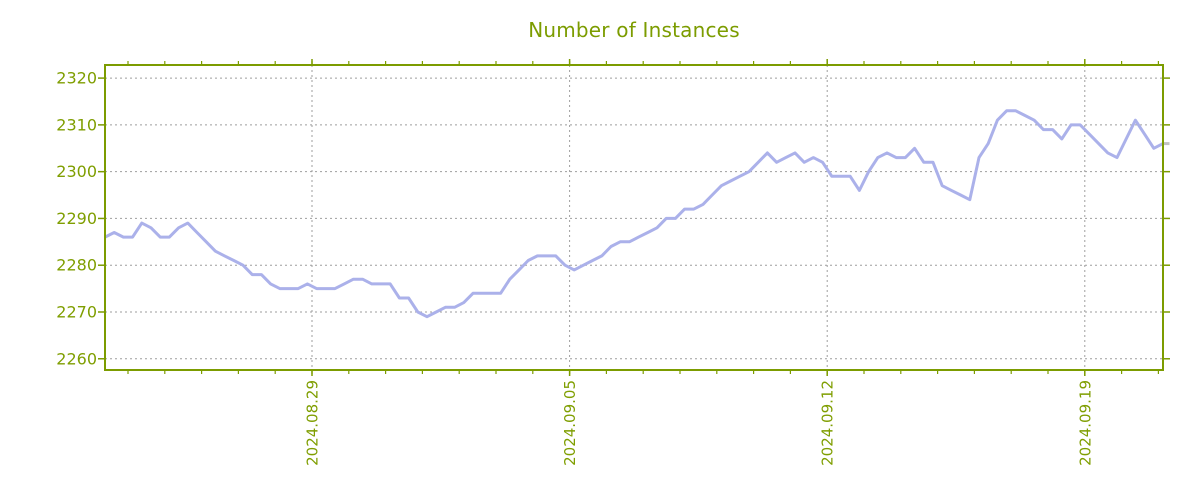 This screenshot has width=1200, height=500. Describe the element at coordinates (828, 423) in the screenshot. I see `x-tick-label: 2024.09.12` at that location.